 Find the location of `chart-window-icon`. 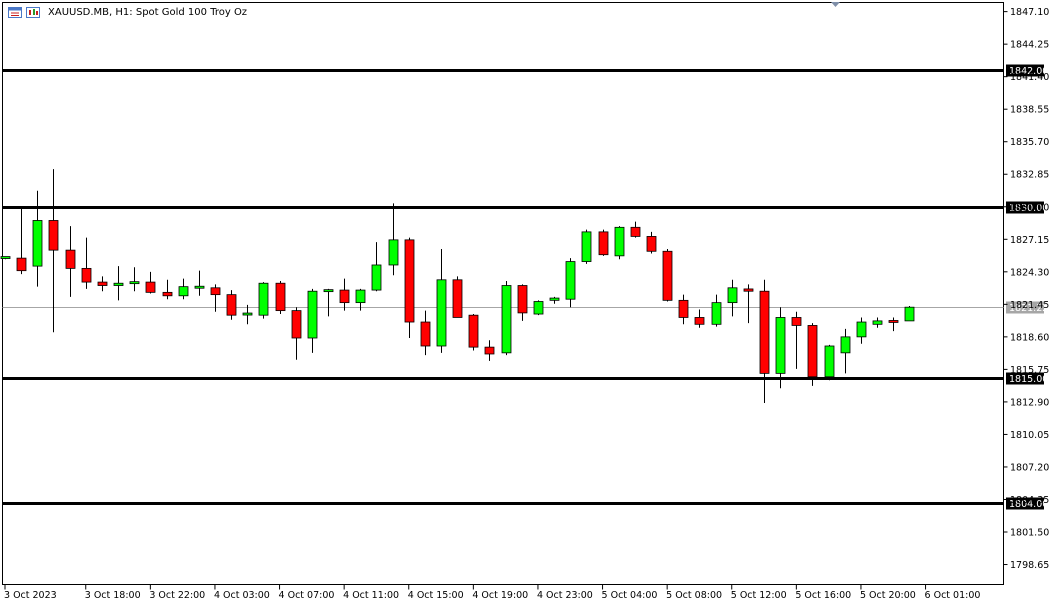

chart-window-icon is located at coordinates (15, 12).